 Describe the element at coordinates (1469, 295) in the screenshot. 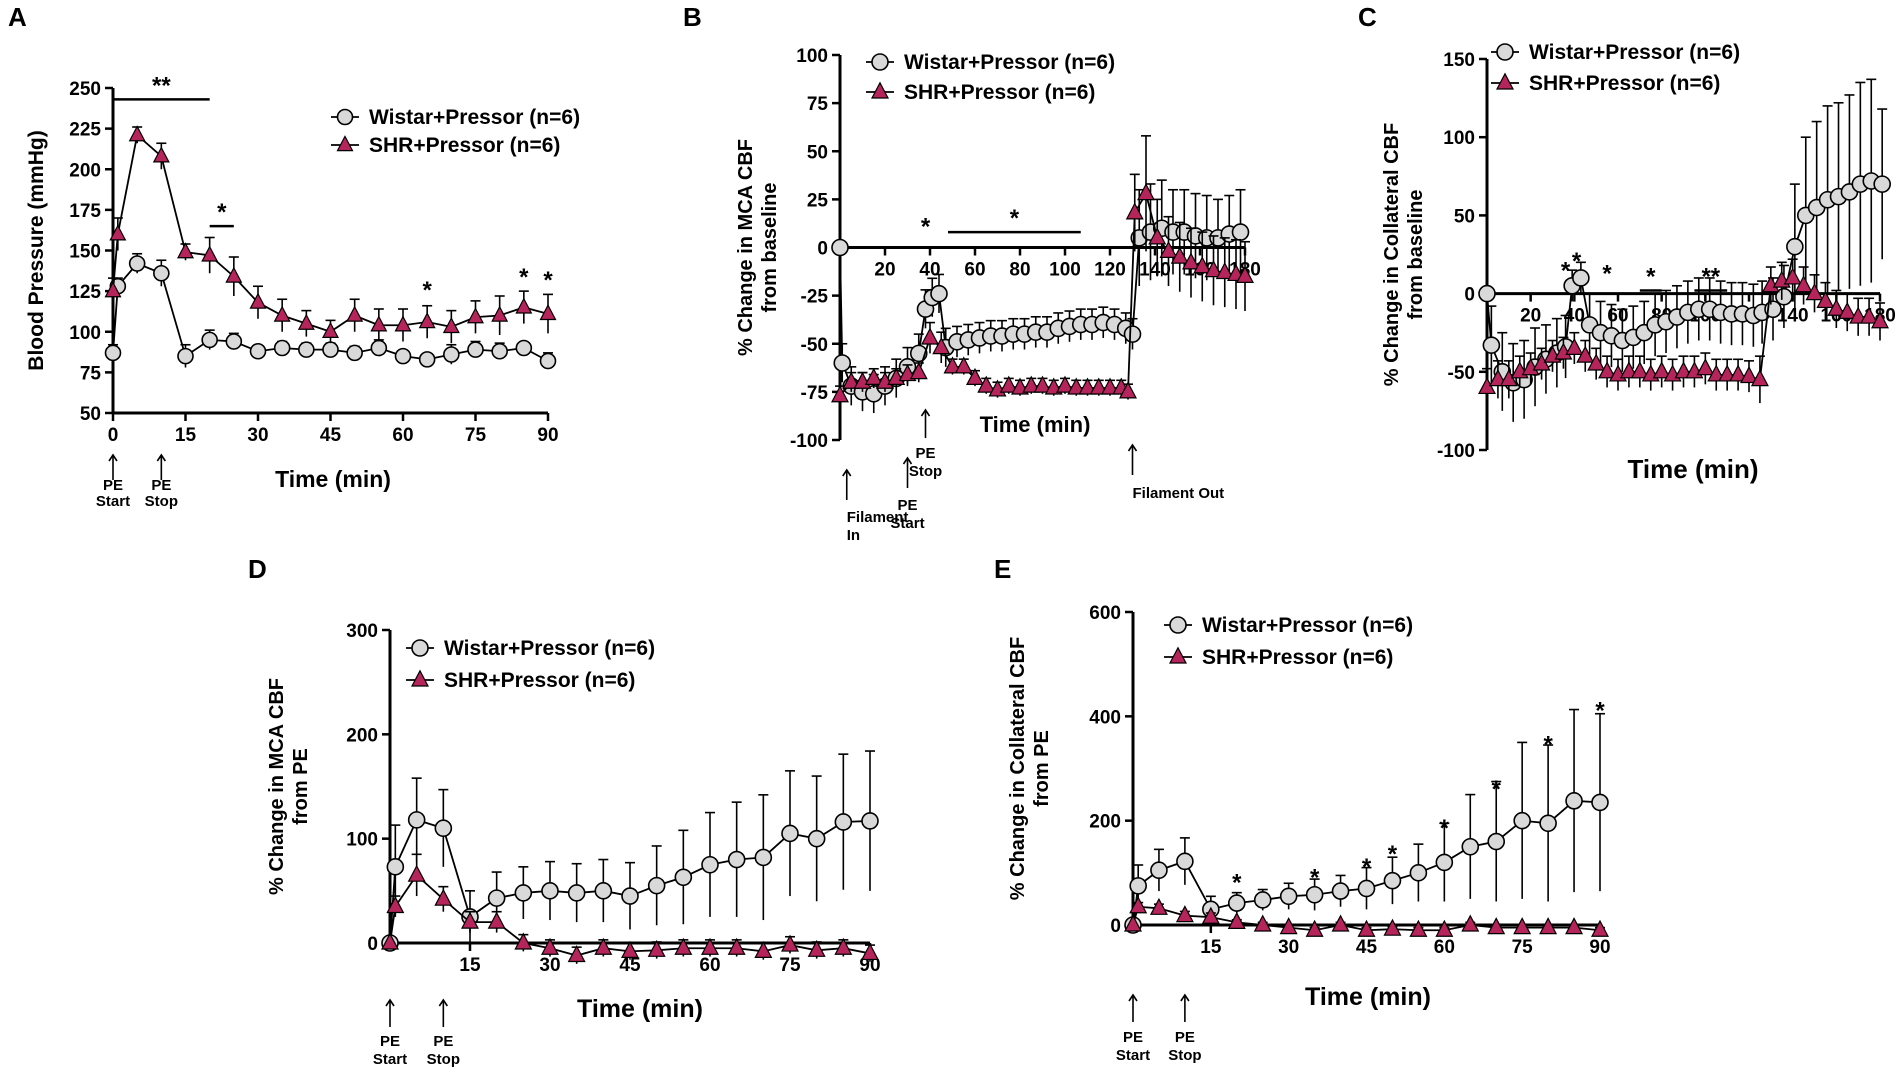

I see `y-tick-label: 0` at that location.